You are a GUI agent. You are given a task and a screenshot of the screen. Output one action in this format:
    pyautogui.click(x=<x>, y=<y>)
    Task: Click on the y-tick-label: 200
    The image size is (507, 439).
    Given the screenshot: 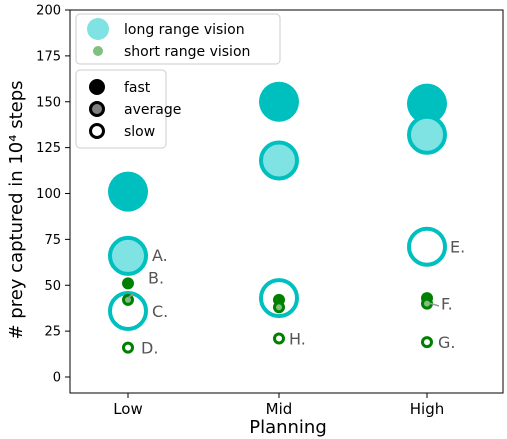 What is the action you would take?
    pyautogui.click(x=48, y=11)
    